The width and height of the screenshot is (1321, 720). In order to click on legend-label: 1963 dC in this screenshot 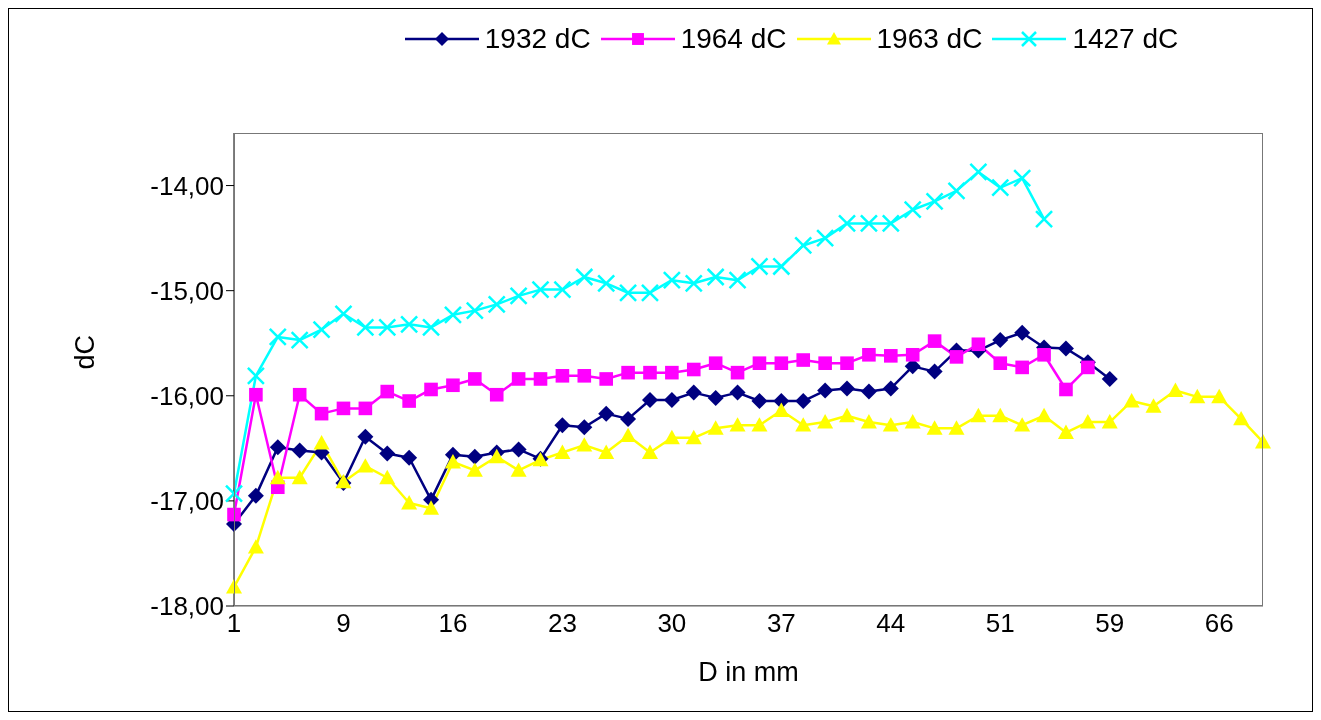, I will do `click(929, 39)`.